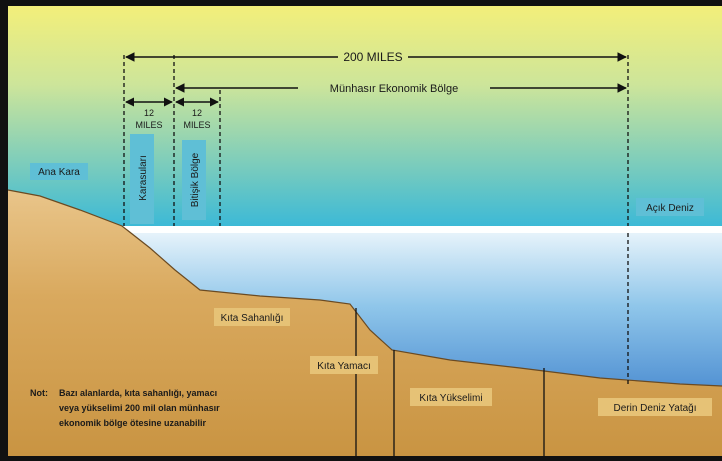  Describe the element at coordinates (148, 125) in the screenshot. I see `territorial-unit: MILES` at that location.